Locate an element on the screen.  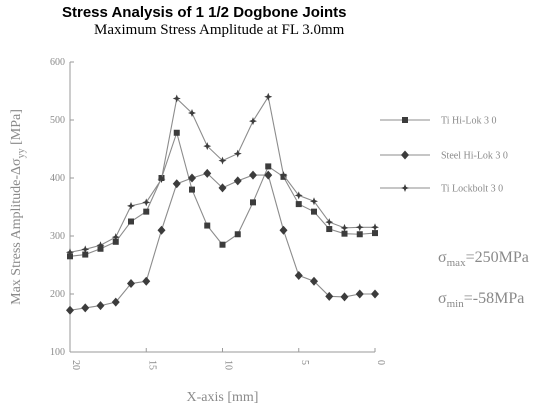
legend-item: Ti Hi-Lok 3 0 is located at coordinates (438, 121).